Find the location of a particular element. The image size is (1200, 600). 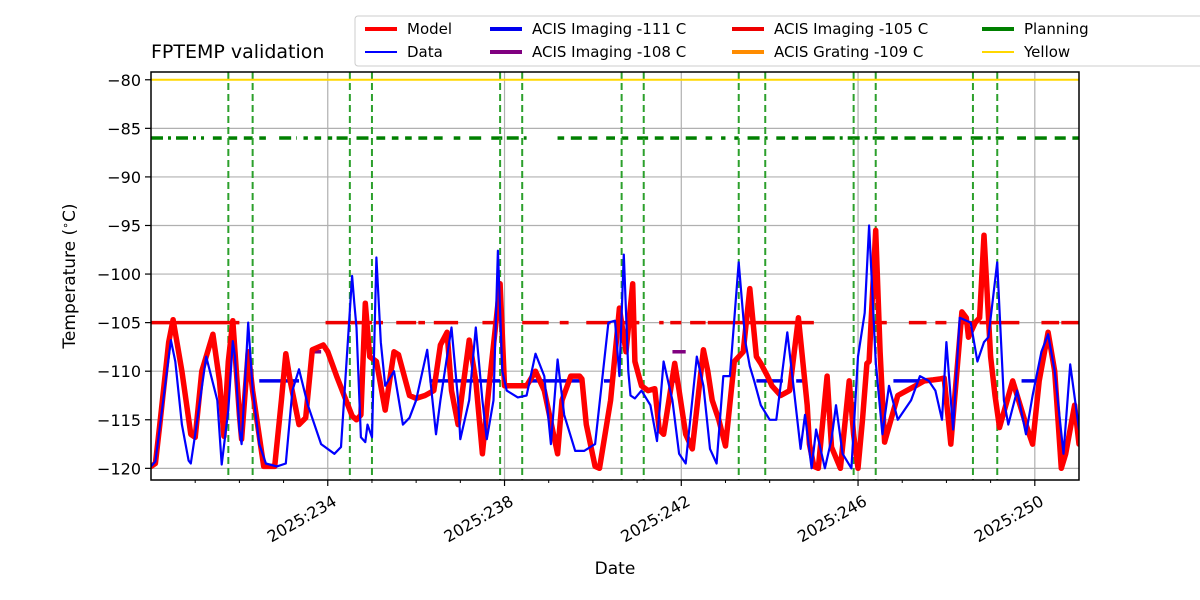

y-axis-label: Temperature (∘C) is located at coordinates (70, 276).